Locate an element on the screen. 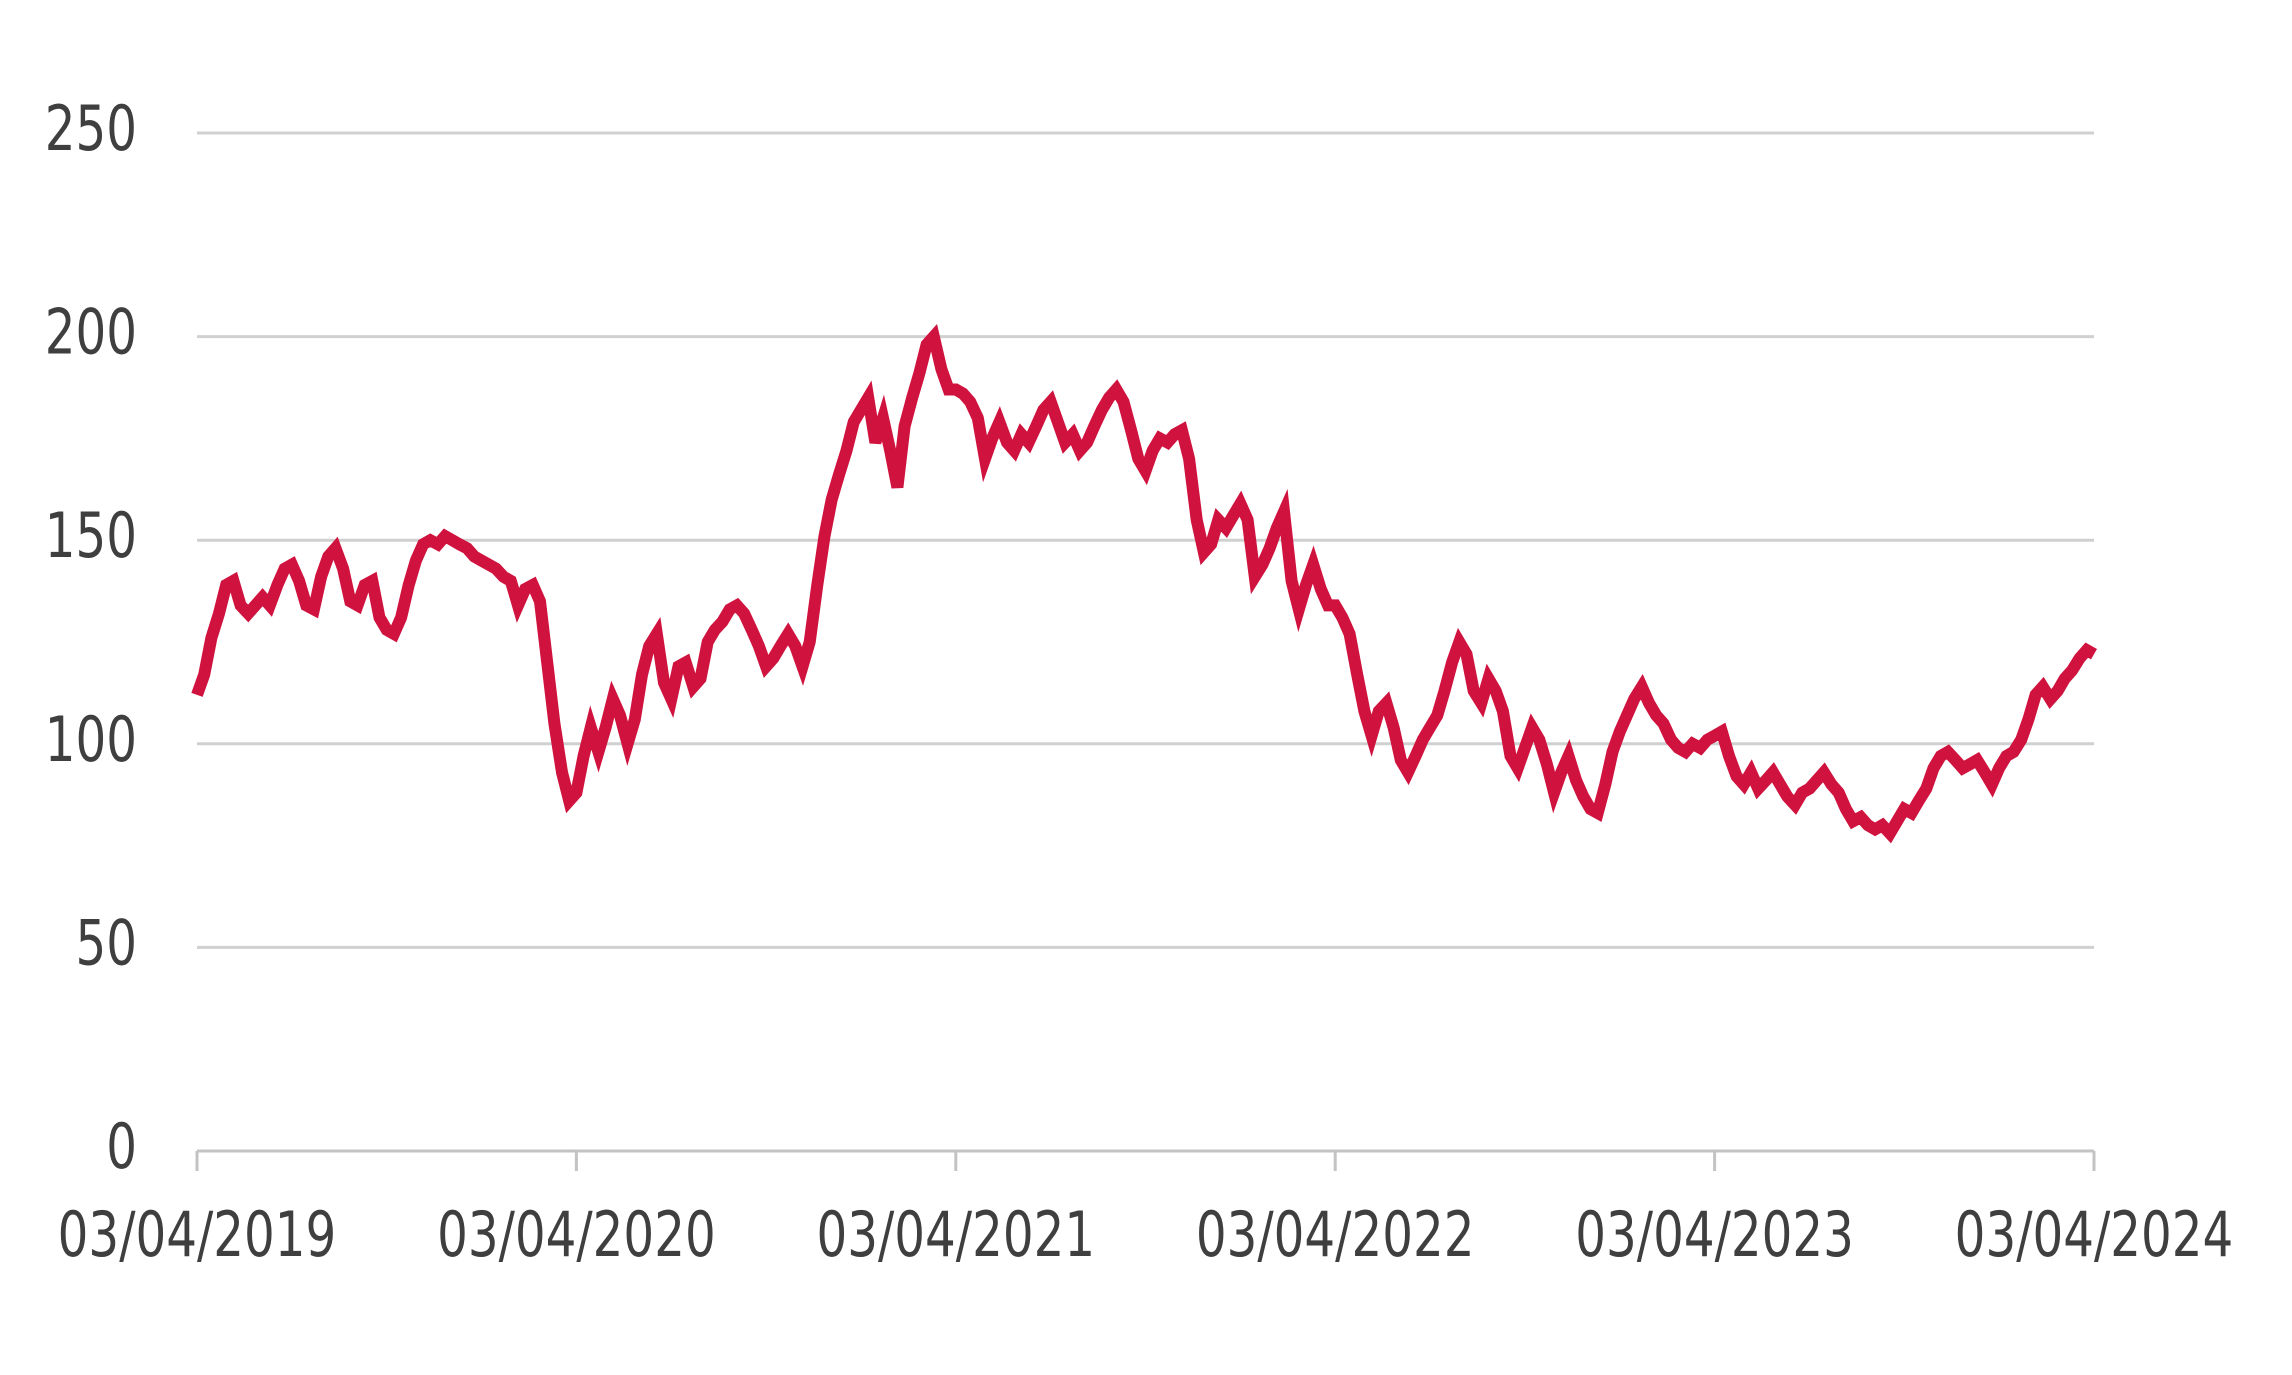 The height and width of the screenshot is (1375, 2292). x-tick-label: 03/04/2020 is located at coordinates (576, 1235).